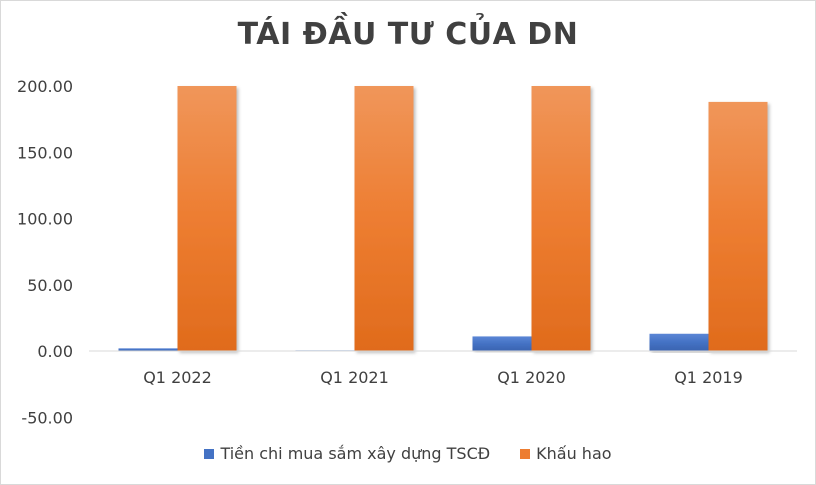 This screenshot has height=485, width=816. Describe the element at coordinates (45, 152) in the screenshot. I see `y-tick-label: 150.00` at that location.